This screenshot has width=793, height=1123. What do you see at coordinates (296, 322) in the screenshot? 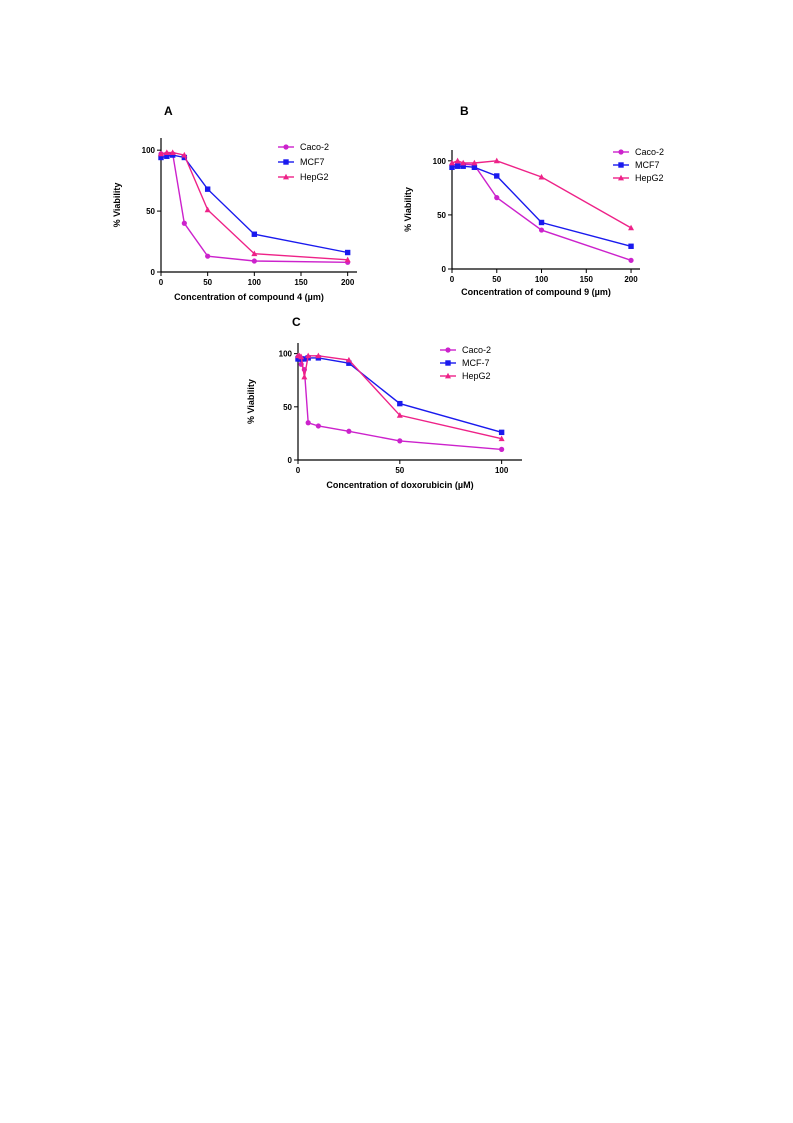
I see `panel-letter: C` at bounding box center [296, 322].